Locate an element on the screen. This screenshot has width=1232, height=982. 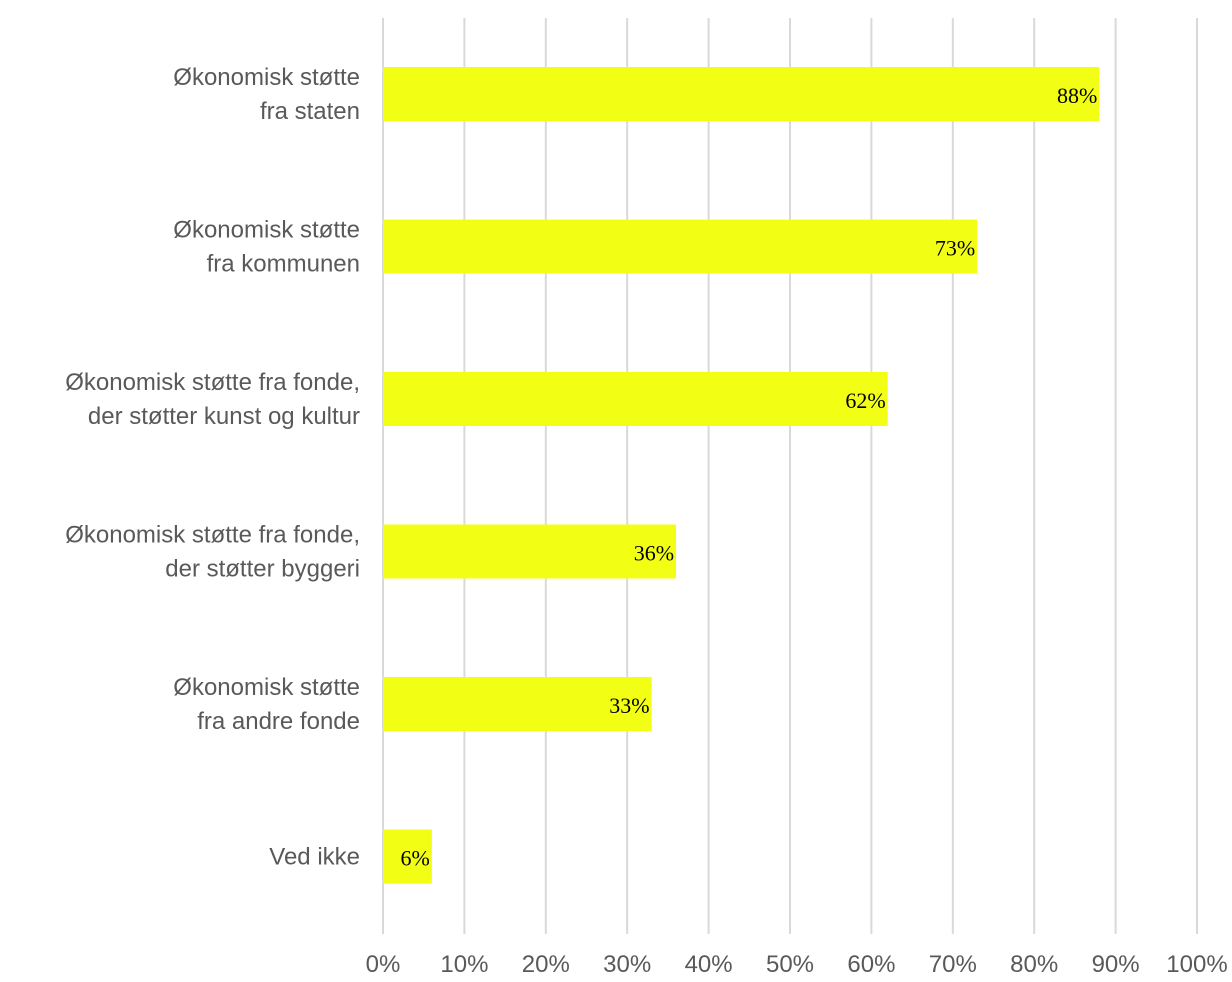
x-tick-label: 20% is located at coordinates (546, 964).